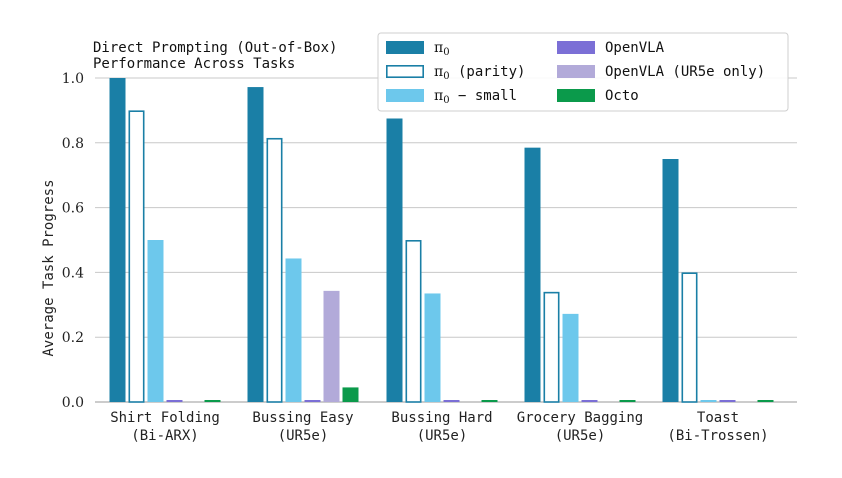 This screenshot has width=842, height=478. What do you see at coordinates (576, 71) in the screenshot?
I see `legend-swatch-openvla_ur5` at bounding box center [576, 71].